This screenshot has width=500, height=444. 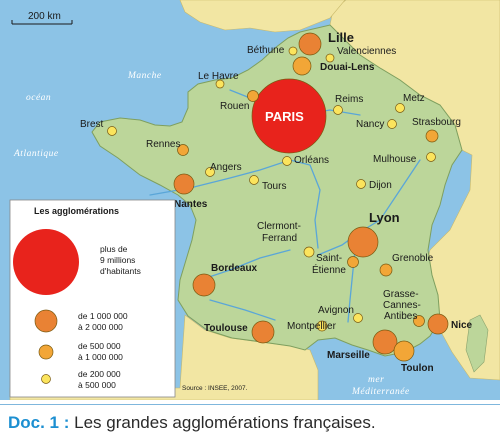 I want to click on city-label-paris: PARIS, so click(x=284, y=116).